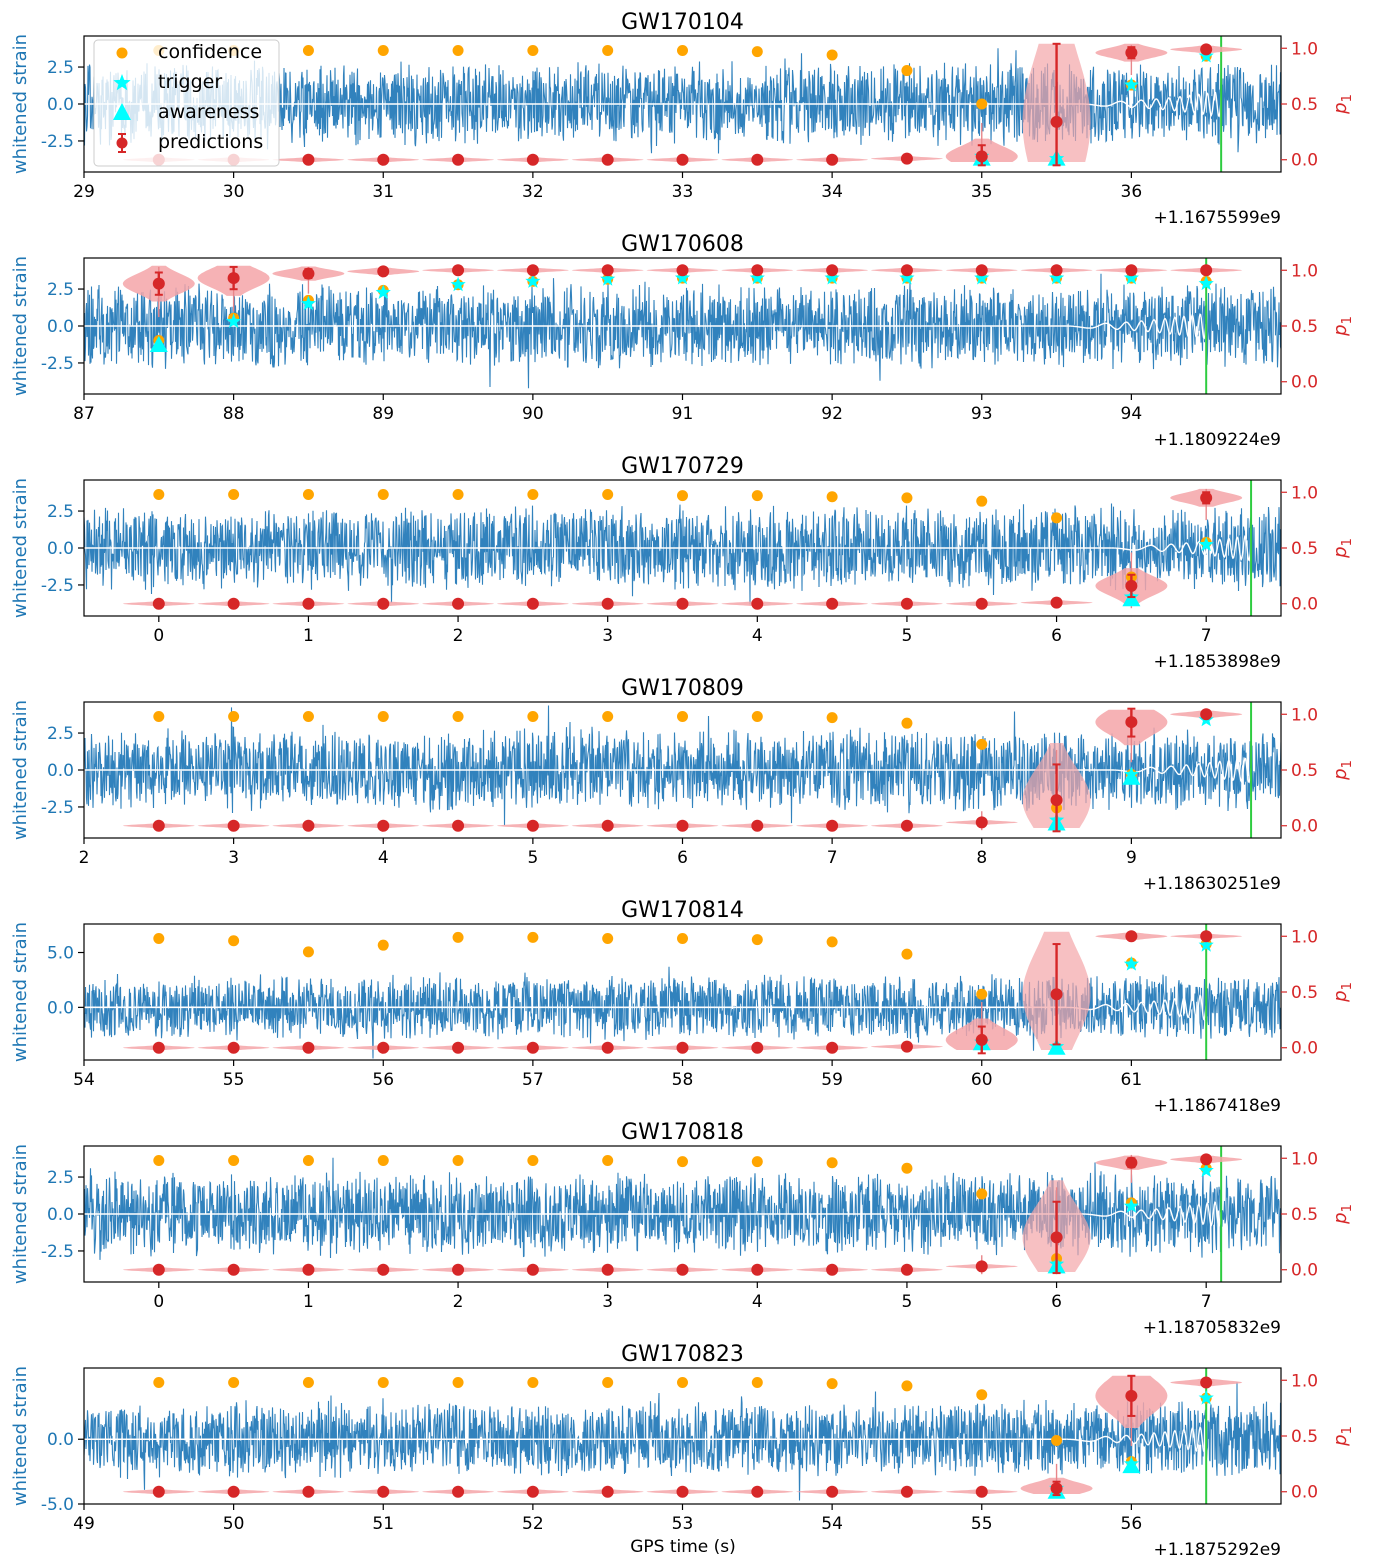 The height and width of the screenshot is (1558, 1374). What do you see at coordinates (186, 103) in the screenshot?
I see `legend-box` at bounding box center [186, 103].